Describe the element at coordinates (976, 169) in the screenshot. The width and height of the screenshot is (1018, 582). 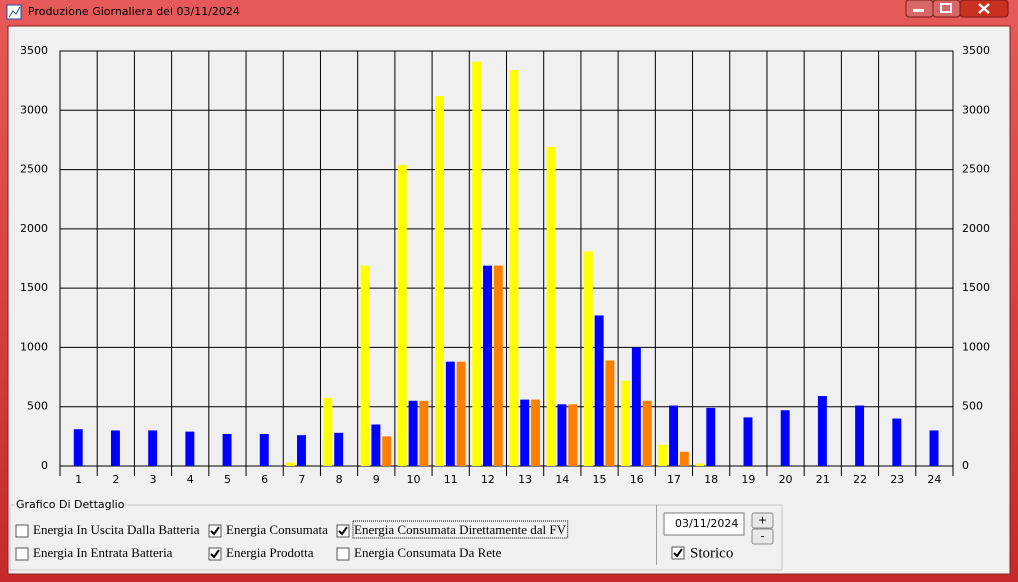
I see `y2-tick-label: 2500` at that location.